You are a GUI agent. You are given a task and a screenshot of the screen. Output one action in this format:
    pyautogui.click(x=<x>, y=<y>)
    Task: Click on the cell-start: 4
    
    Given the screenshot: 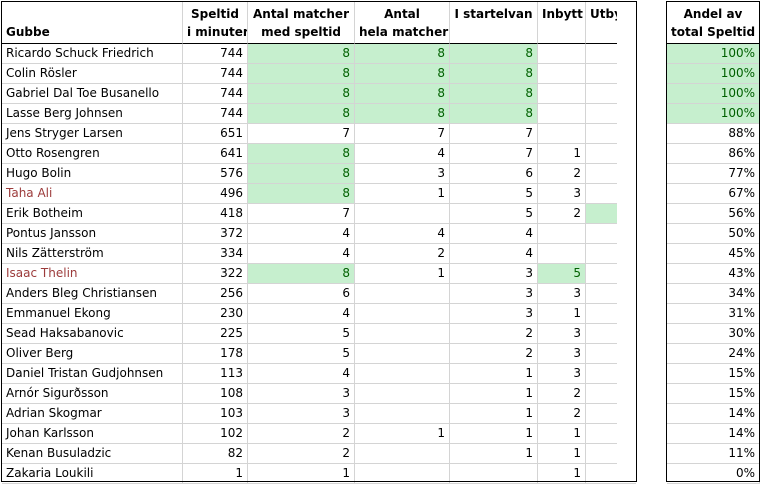 What is the action you would take?
    pyautogui.click(x=494, y=254)
    